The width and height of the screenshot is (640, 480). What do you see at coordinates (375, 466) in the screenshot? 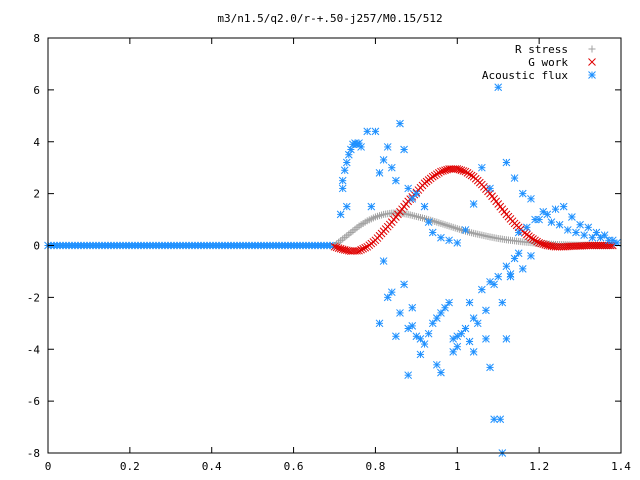
I see `x-tick-label: 0.8` at bounding box center [375, 466].